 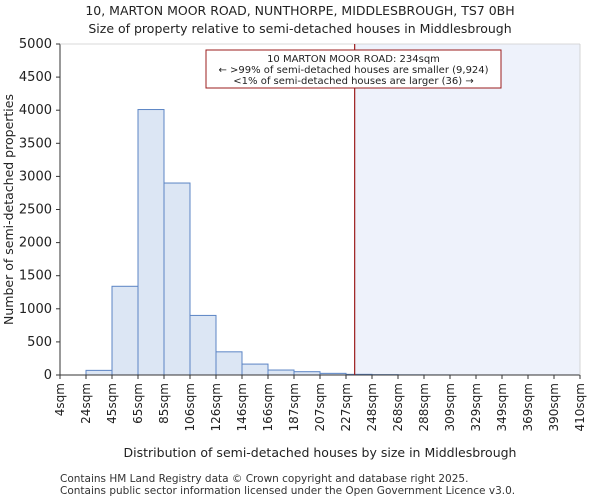 What do you see at coordinates (580, 407) in the screenshot?
I see `x-tick-label: 410sqm` at bounding box center [580, 407].